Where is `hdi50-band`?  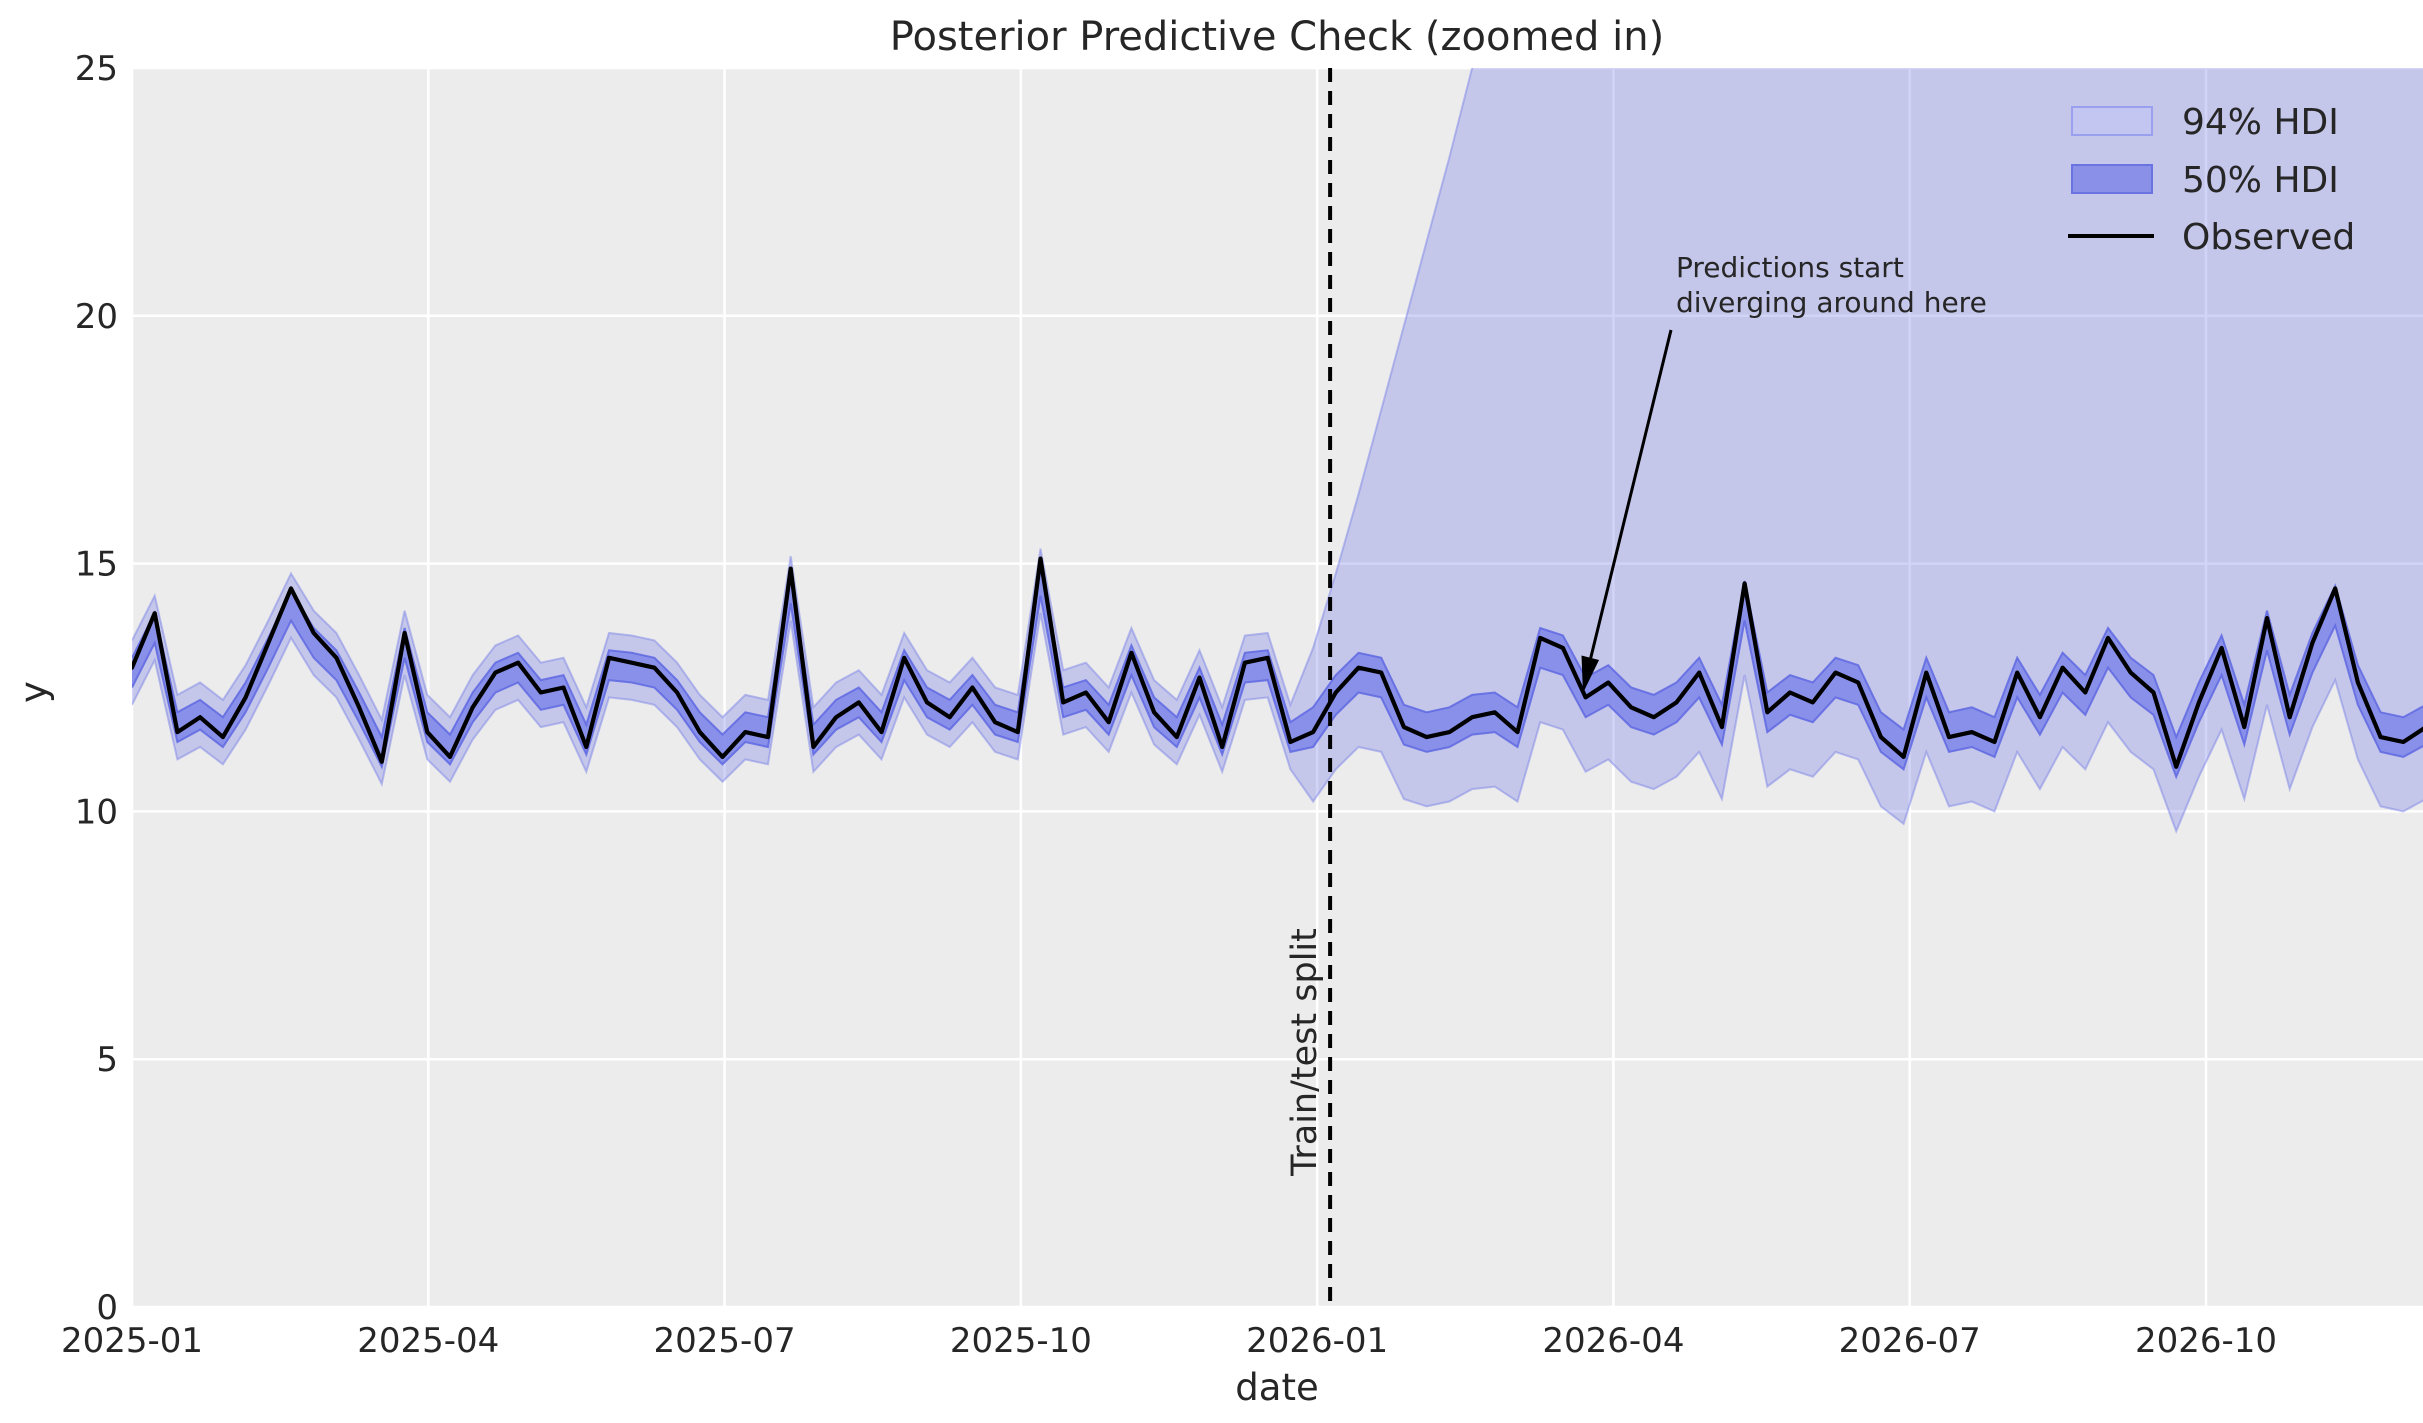
hdi50-band is located at coordinates (1277, 671).